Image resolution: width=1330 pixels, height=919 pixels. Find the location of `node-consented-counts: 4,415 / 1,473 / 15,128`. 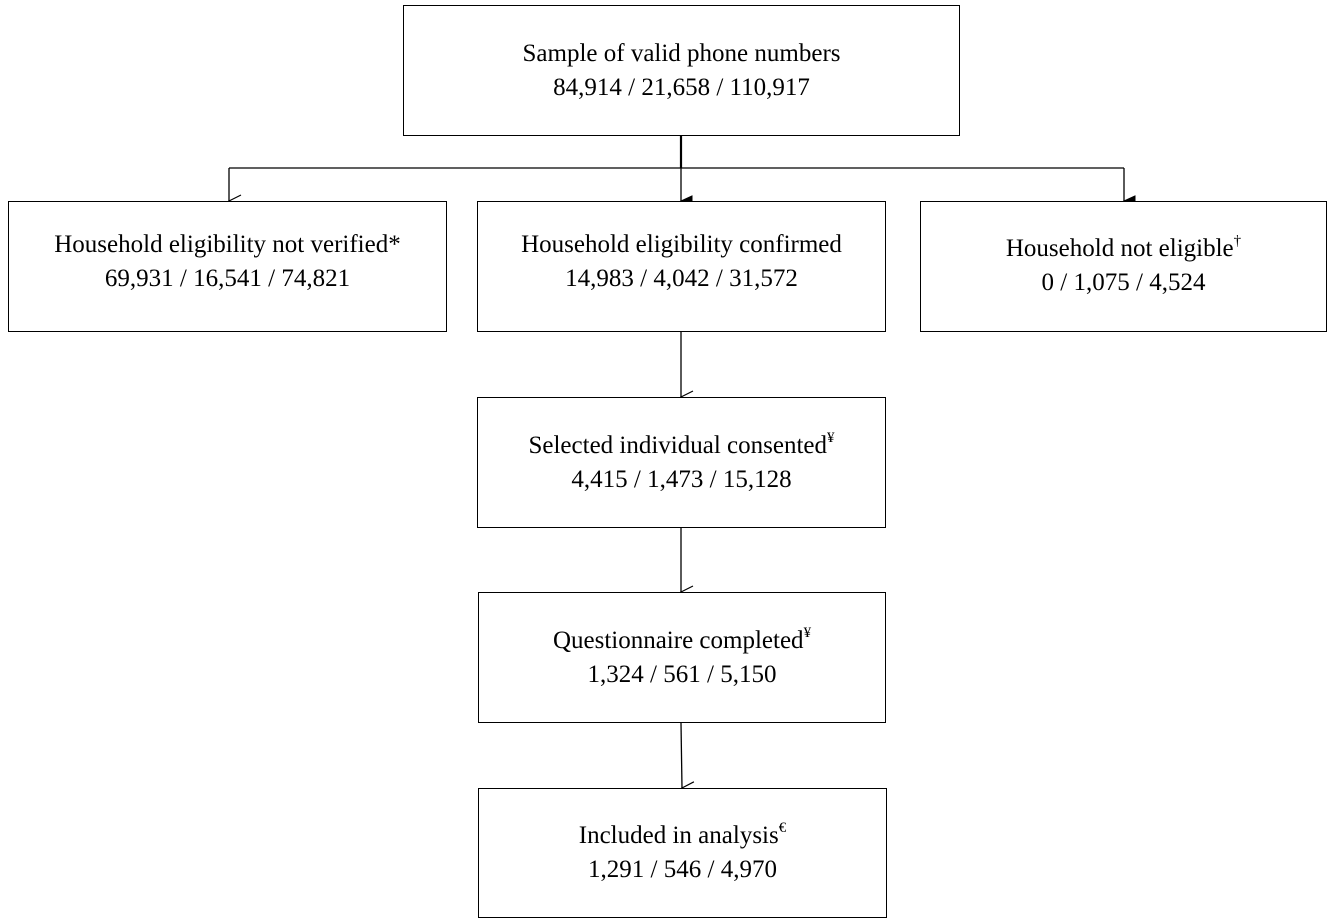

node-consented-counts: 4,415 / 1,473 / 15,128 is located at coordinates (681, 479).